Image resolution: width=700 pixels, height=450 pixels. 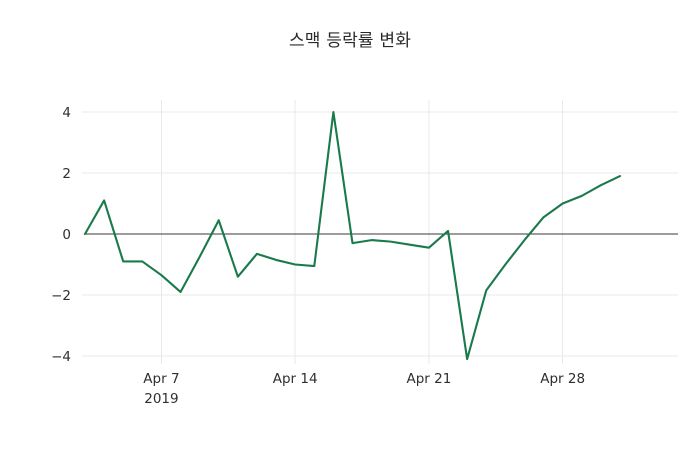 What do you see at coordinates (295, 379) in the screenshot?
I see `x-tick-label: Apr 14` at bounding box center [295, 379].